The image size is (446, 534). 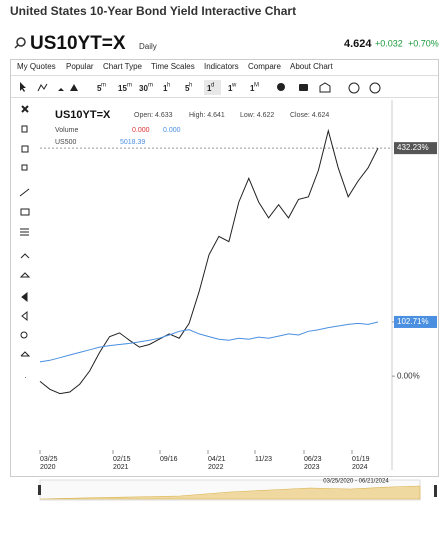 What do you see at coordinates (221, 66) in the screenshot?
I see `menu-item: Indicators` at bounding box center [221, 66].